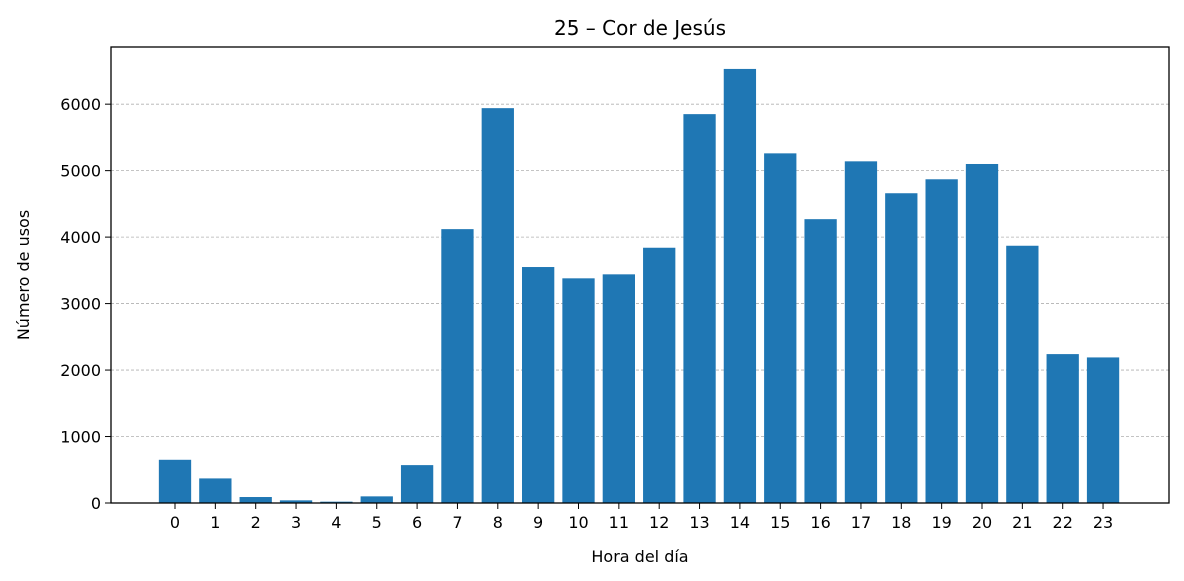 The width and height of the screenshot is (1184, 581). Describe the element at coordinates (80, 304) in the screenshot. I see `y-tick-label: 3000` at that location.